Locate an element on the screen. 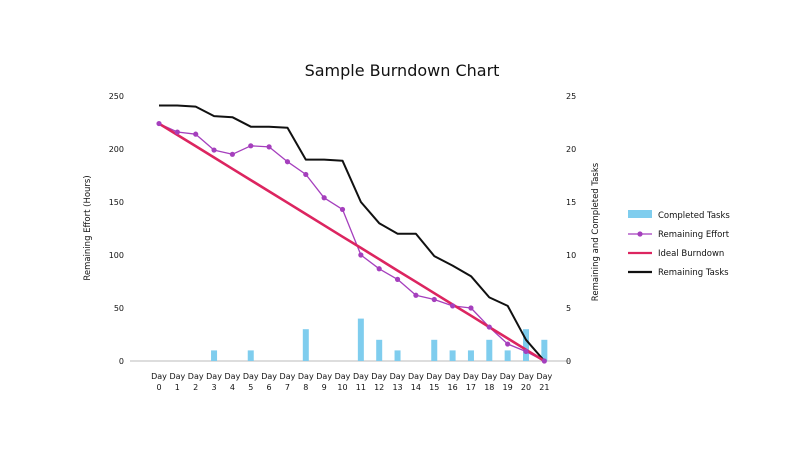 This screenshot has width=804, height=452. x-tick-label: Day 6 is located at coordinates (269, 382).